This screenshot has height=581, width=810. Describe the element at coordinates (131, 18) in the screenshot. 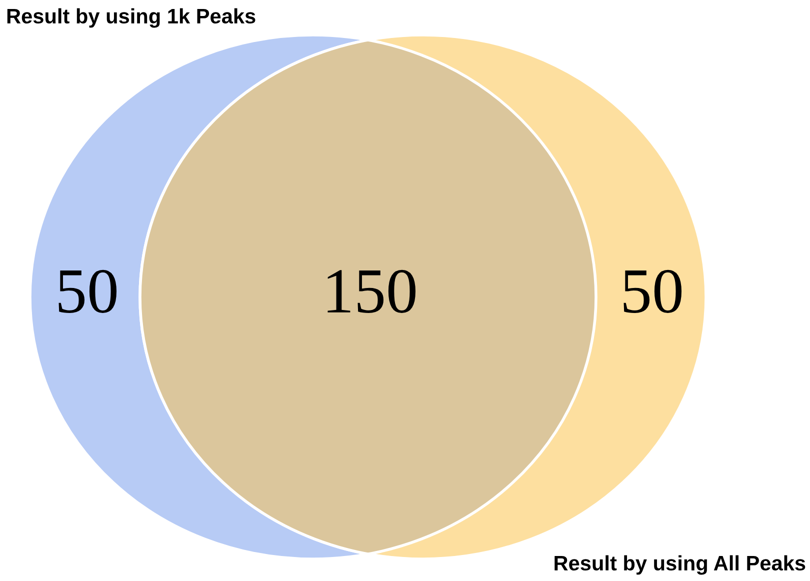

I see `text: Result by using 1k Peaks` at that location.